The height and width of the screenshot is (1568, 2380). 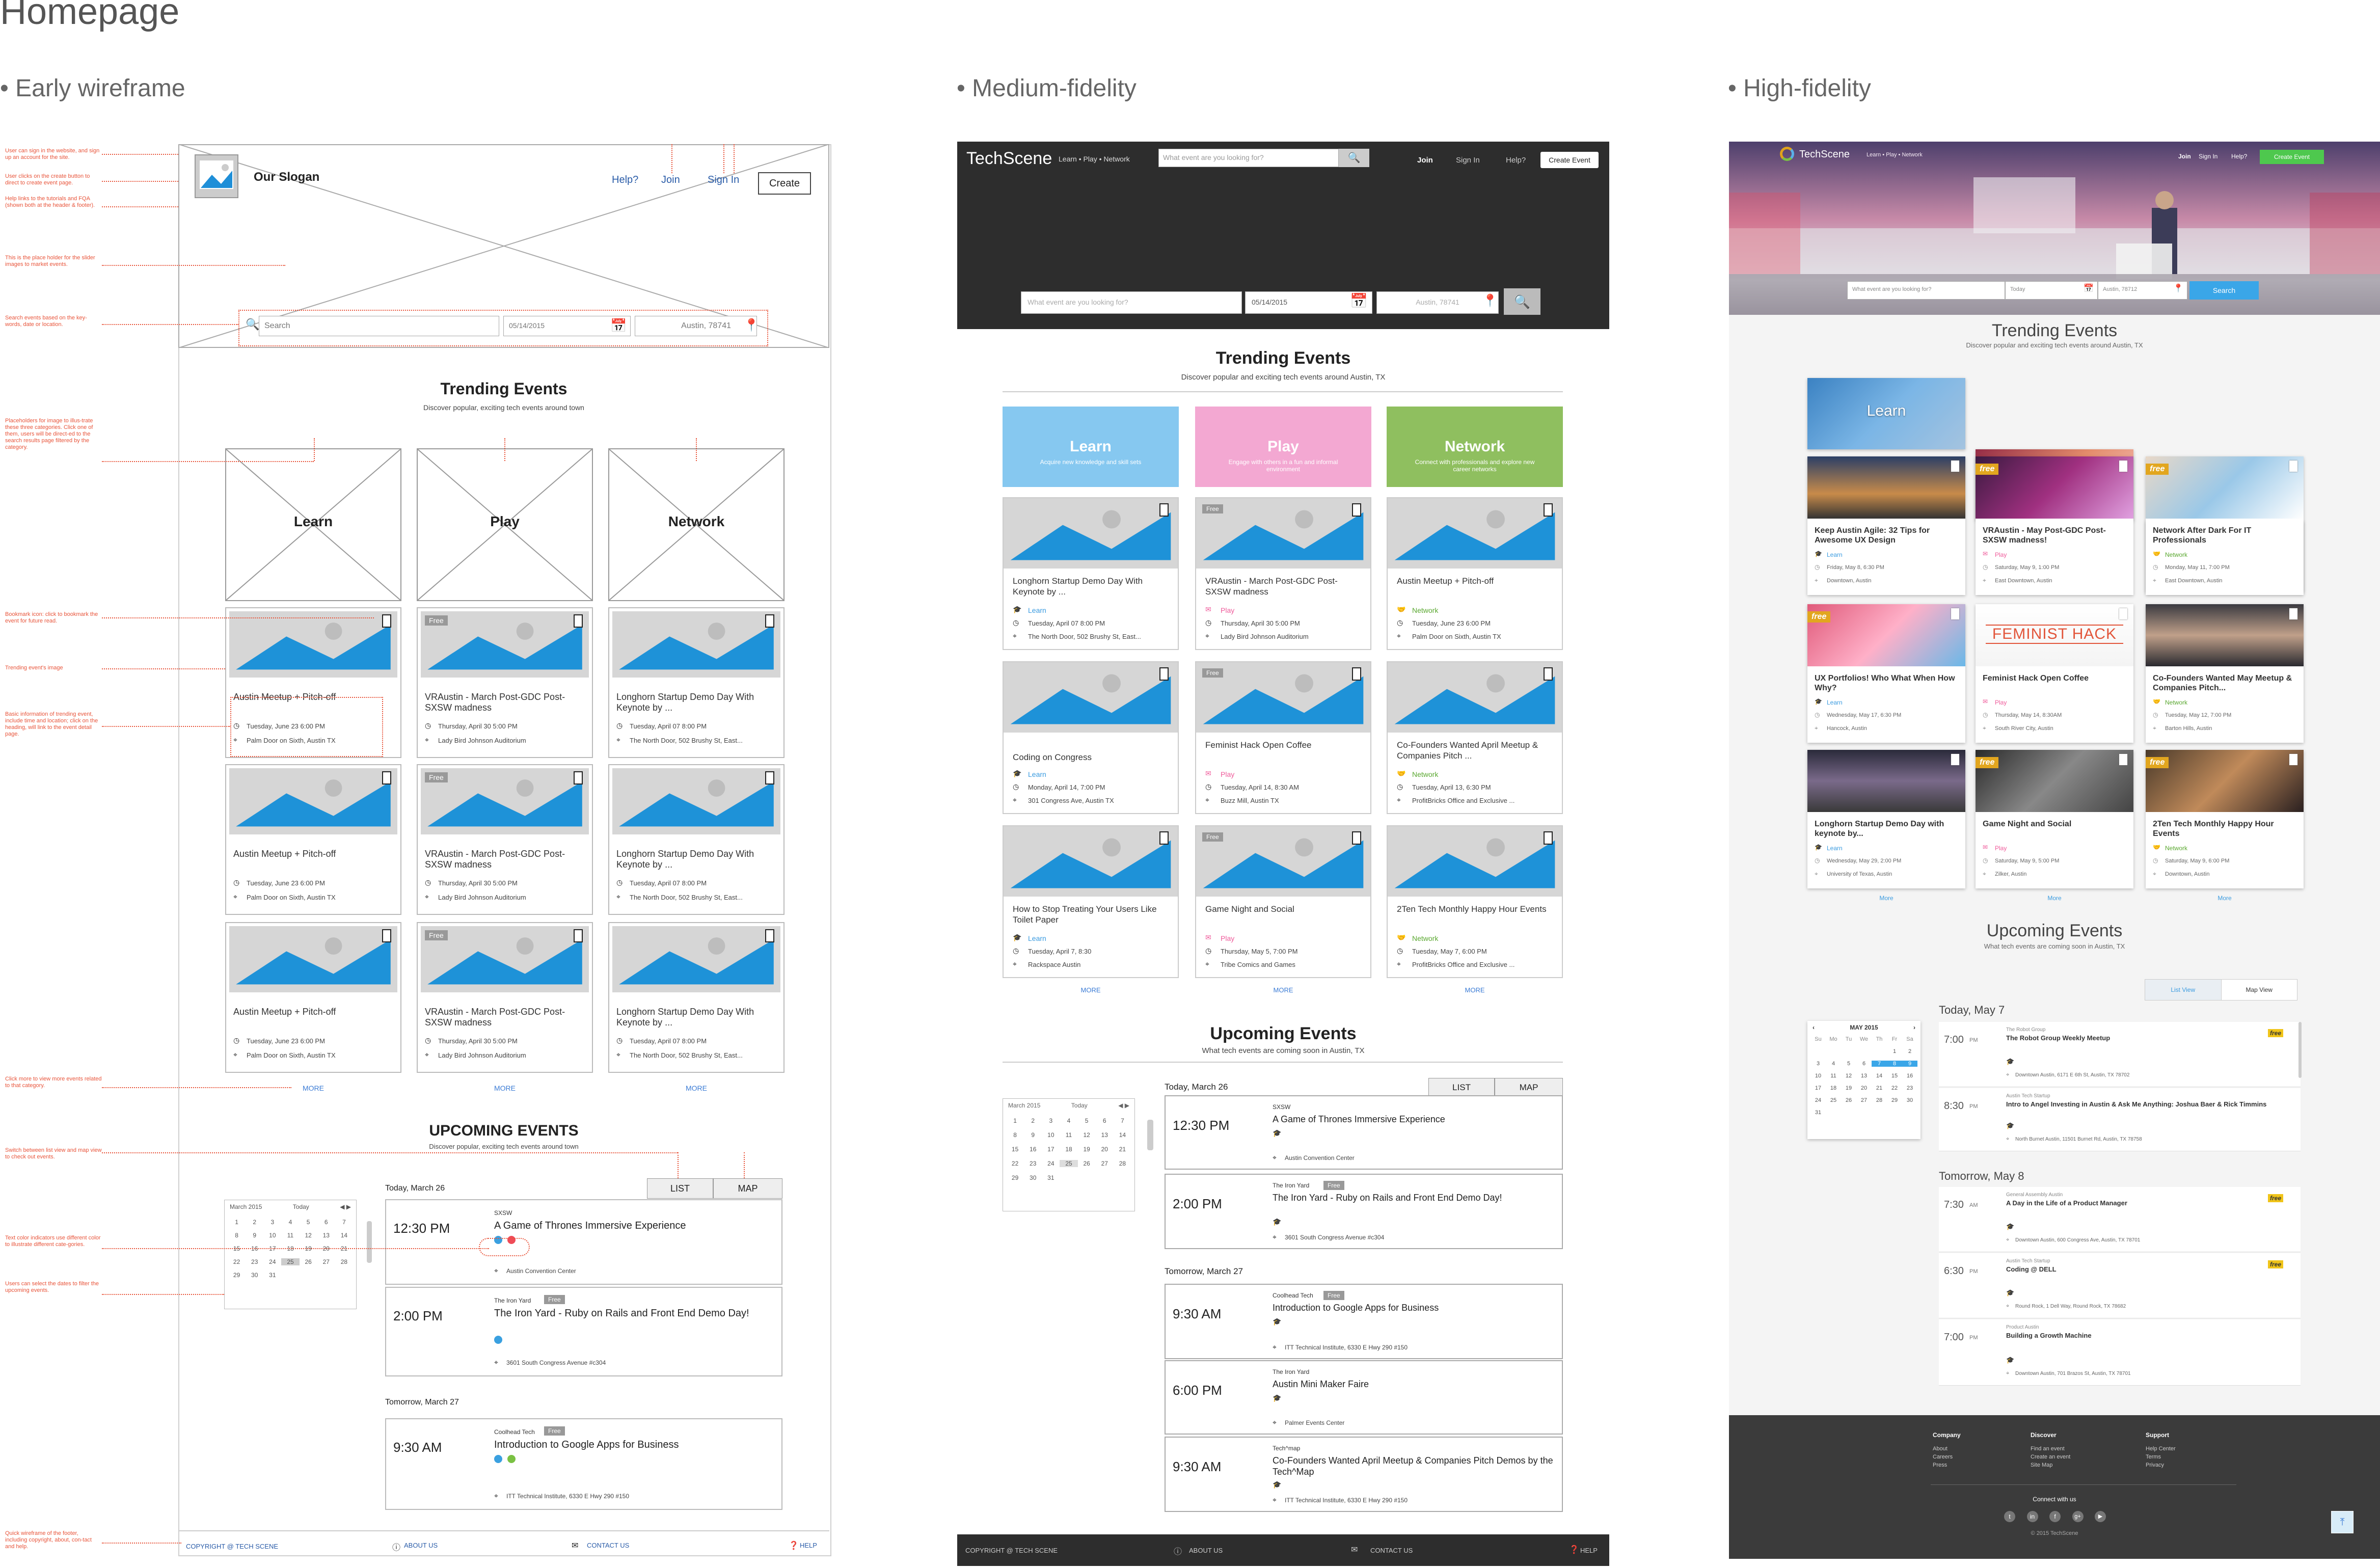 I want to click on footer-link: About, so click(x=1940, y=1449).